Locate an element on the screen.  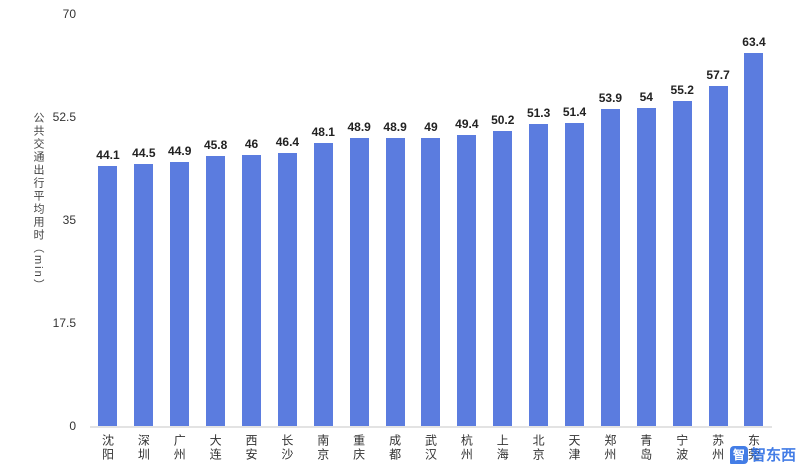
bar-slot: 48.1 南京 is located at coordinates (323, 238).